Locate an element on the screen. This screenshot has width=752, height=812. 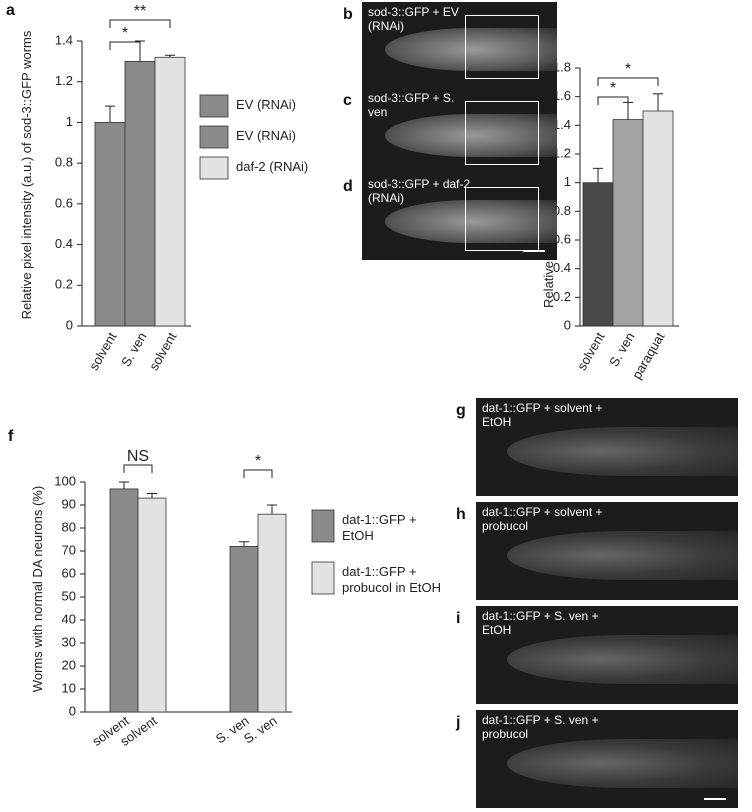
panel-letter: g is located at coordinates (461, 410).